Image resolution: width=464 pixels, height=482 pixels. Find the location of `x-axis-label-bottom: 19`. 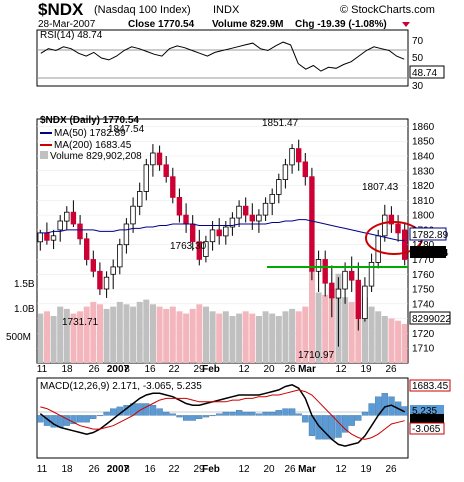

x-axis-label-bottom: 19 is located at coordinates (366, 469).